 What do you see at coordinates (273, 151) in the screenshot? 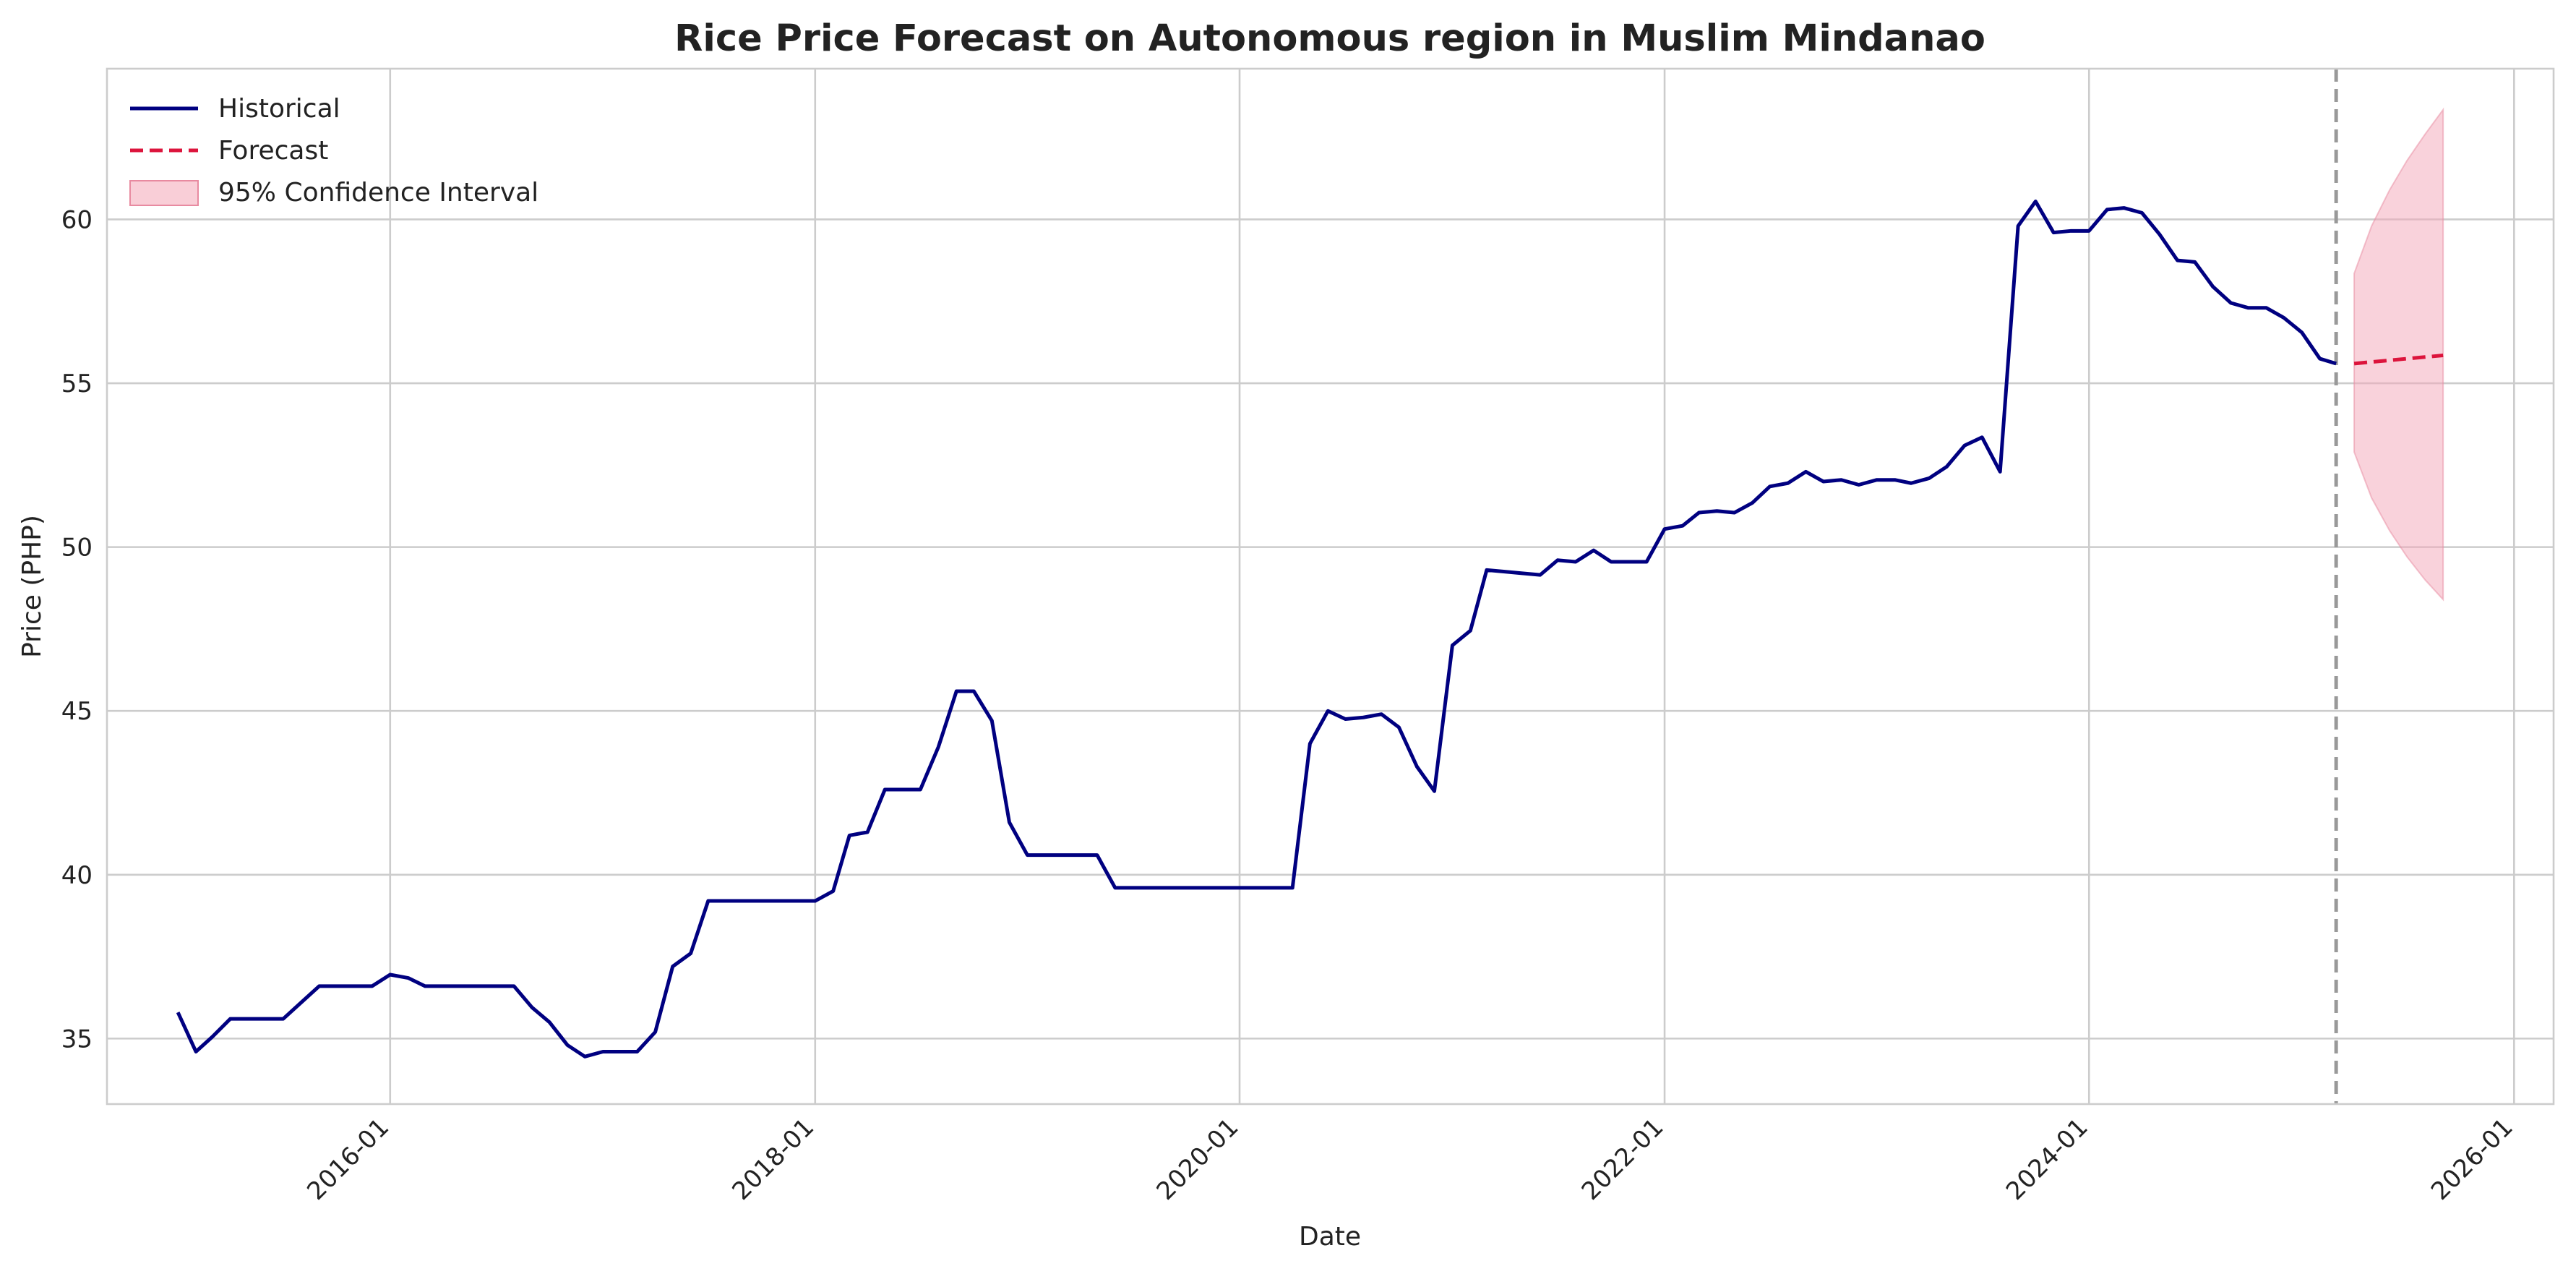
I see `legend-forecast-label: Forecast` at bounding box center [273, 151].